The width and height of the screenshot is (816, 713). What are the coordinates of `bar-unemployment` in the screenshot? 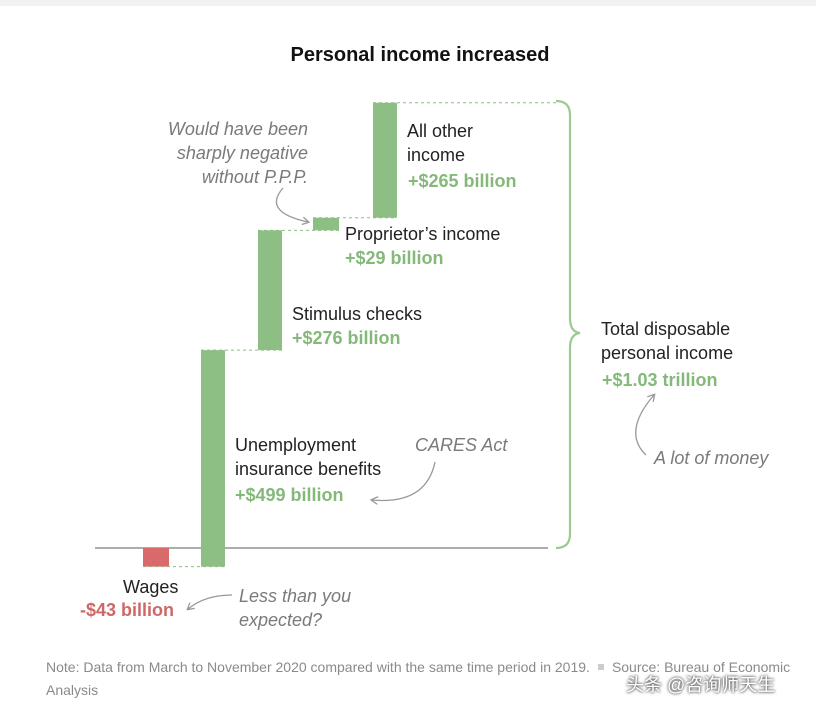 It's located at (213, 458).